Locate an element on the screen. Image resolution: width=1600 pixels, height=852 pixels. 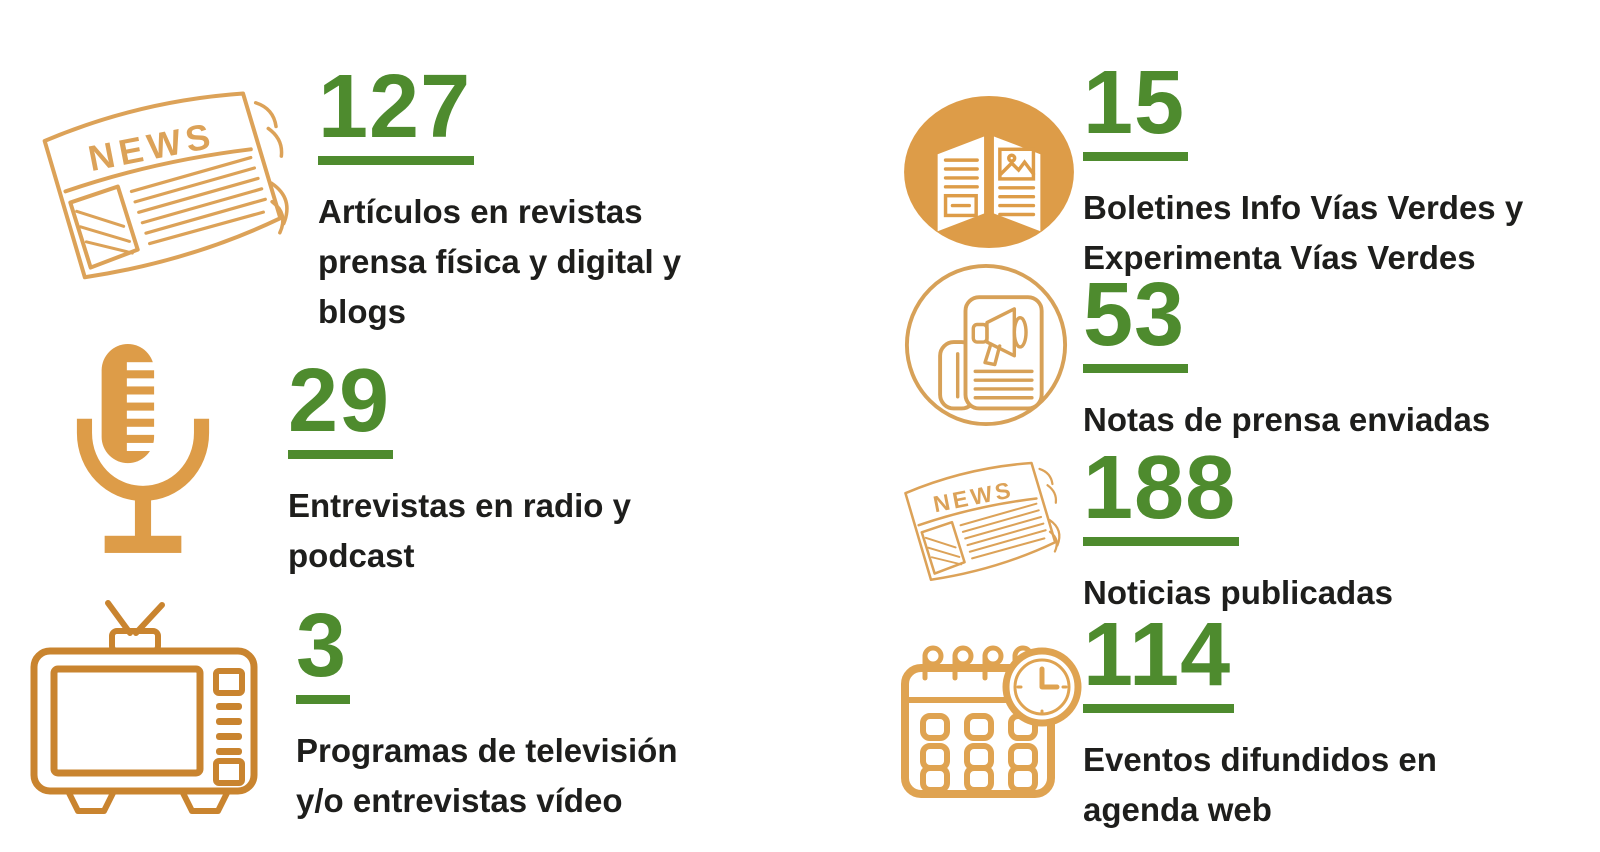
stat-value: 3 is located at coordinates (323, 652).